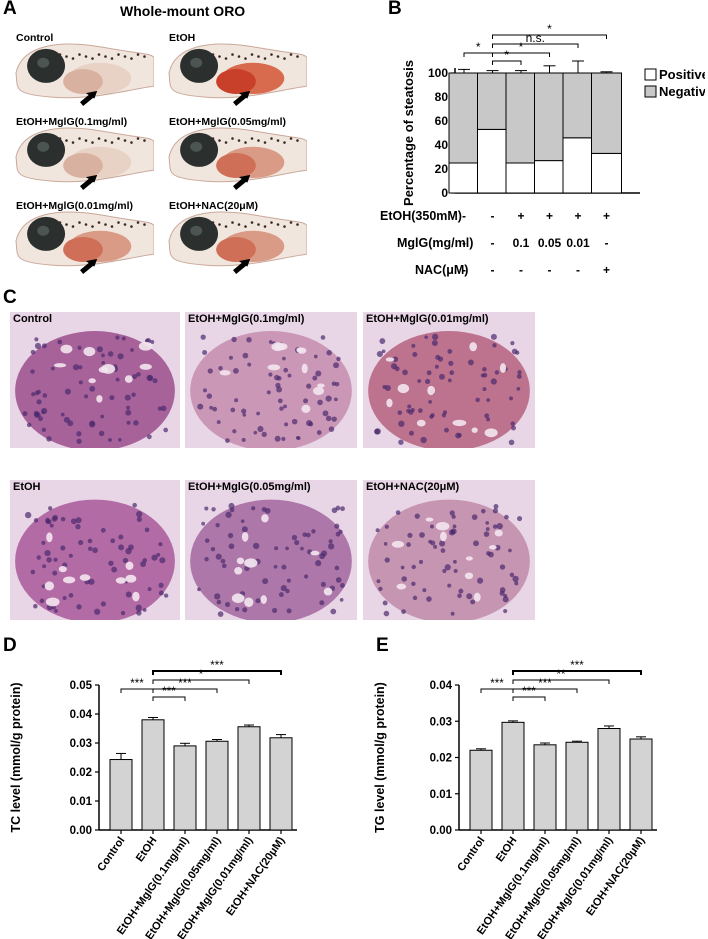 This screenshot has height=939, width=708. Describe the element at coordinates (650, 74) in the screenshot. I see `legend-swatch` at that location.